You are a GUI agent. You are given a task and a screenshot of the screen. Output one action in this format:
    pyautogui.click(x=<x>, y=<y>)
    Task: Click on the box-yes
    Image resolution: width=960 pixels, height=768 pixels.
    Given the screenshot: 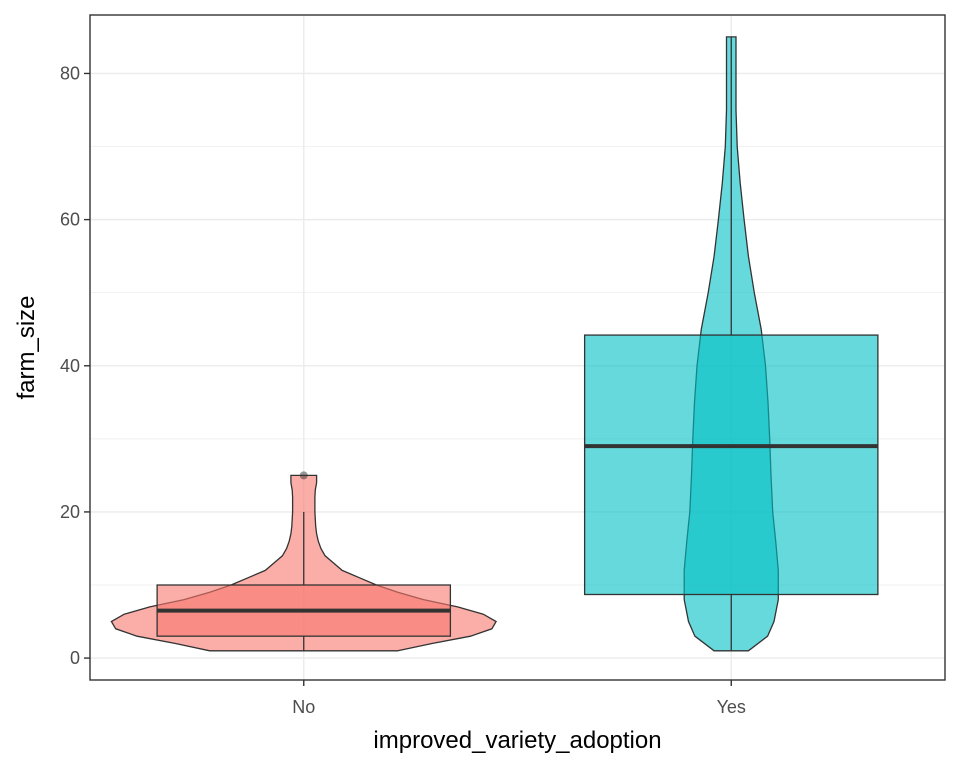 What is the action you would take?
    pyautogui.click(x=731, y=465)
    